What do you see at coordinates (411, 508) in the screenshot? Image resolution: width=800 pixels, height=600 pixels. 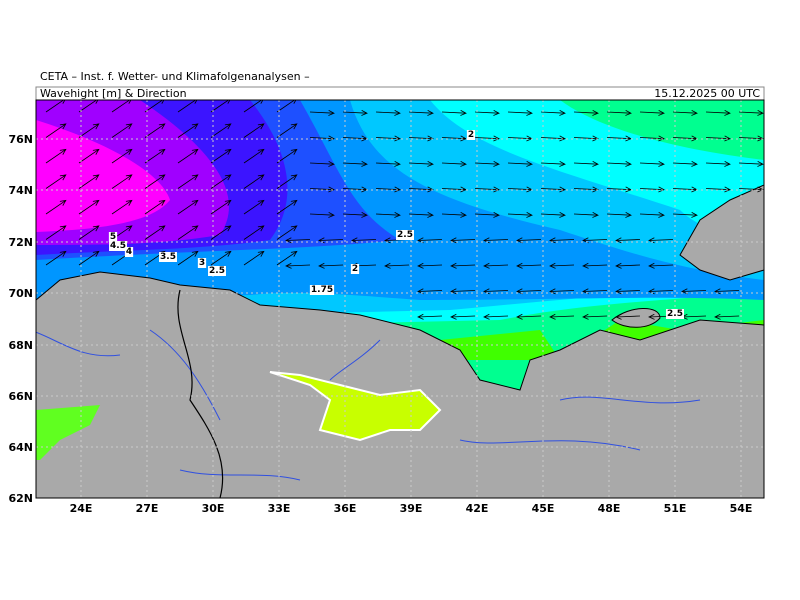 I see `lon-label: 39E` at bounding box center [411, 508].